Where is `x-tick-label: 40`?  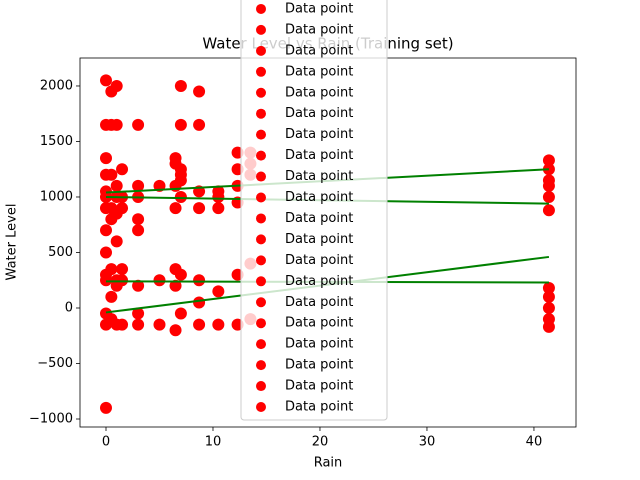
x-tick-label: 40 is located at coordinates (534, 442).